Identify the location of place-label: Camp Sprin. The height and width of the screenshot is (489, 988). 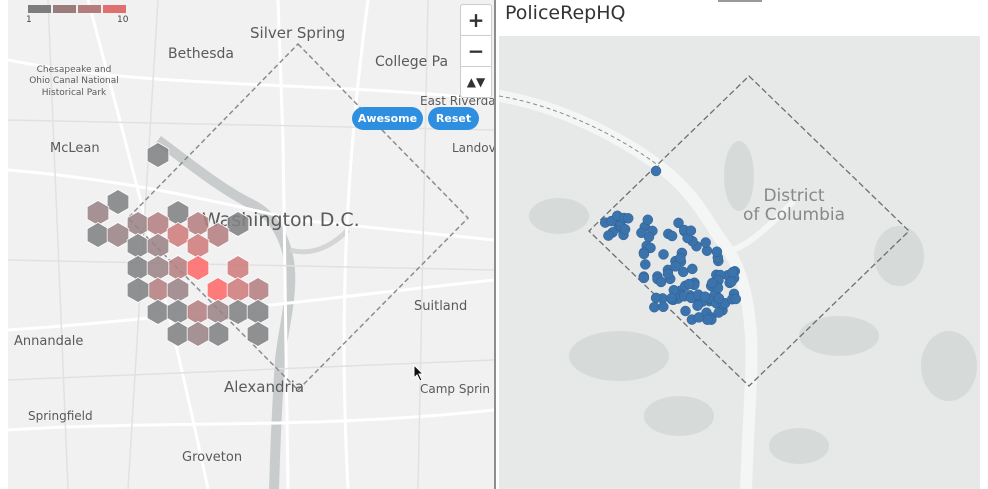
(455, 389).